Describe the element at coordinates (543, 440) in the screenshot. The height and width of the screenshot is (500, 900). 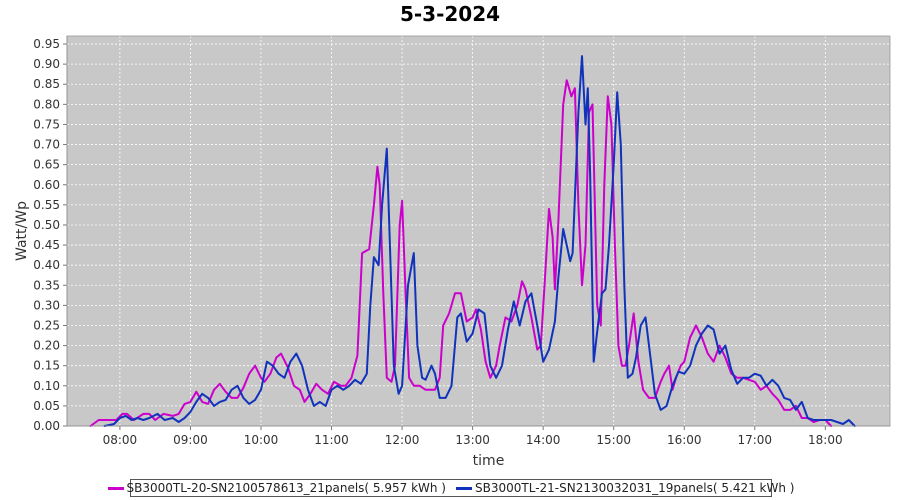
I see `x-tick-label: 14:00` at that location.